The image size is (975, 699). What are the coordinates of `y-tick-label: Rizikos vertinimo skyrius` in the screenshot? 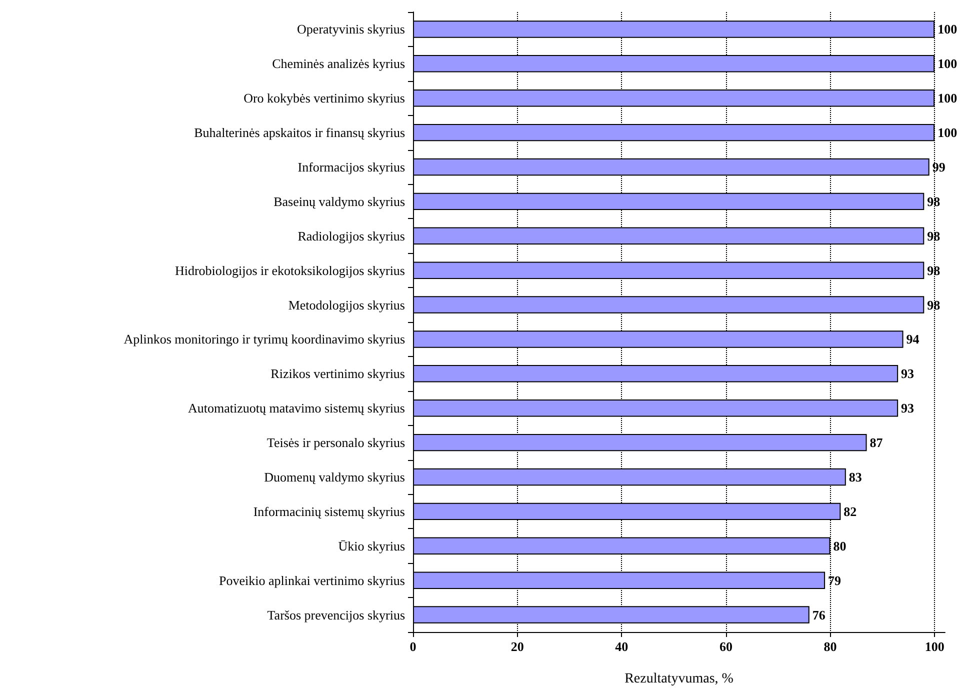 It's located at (337, 374).